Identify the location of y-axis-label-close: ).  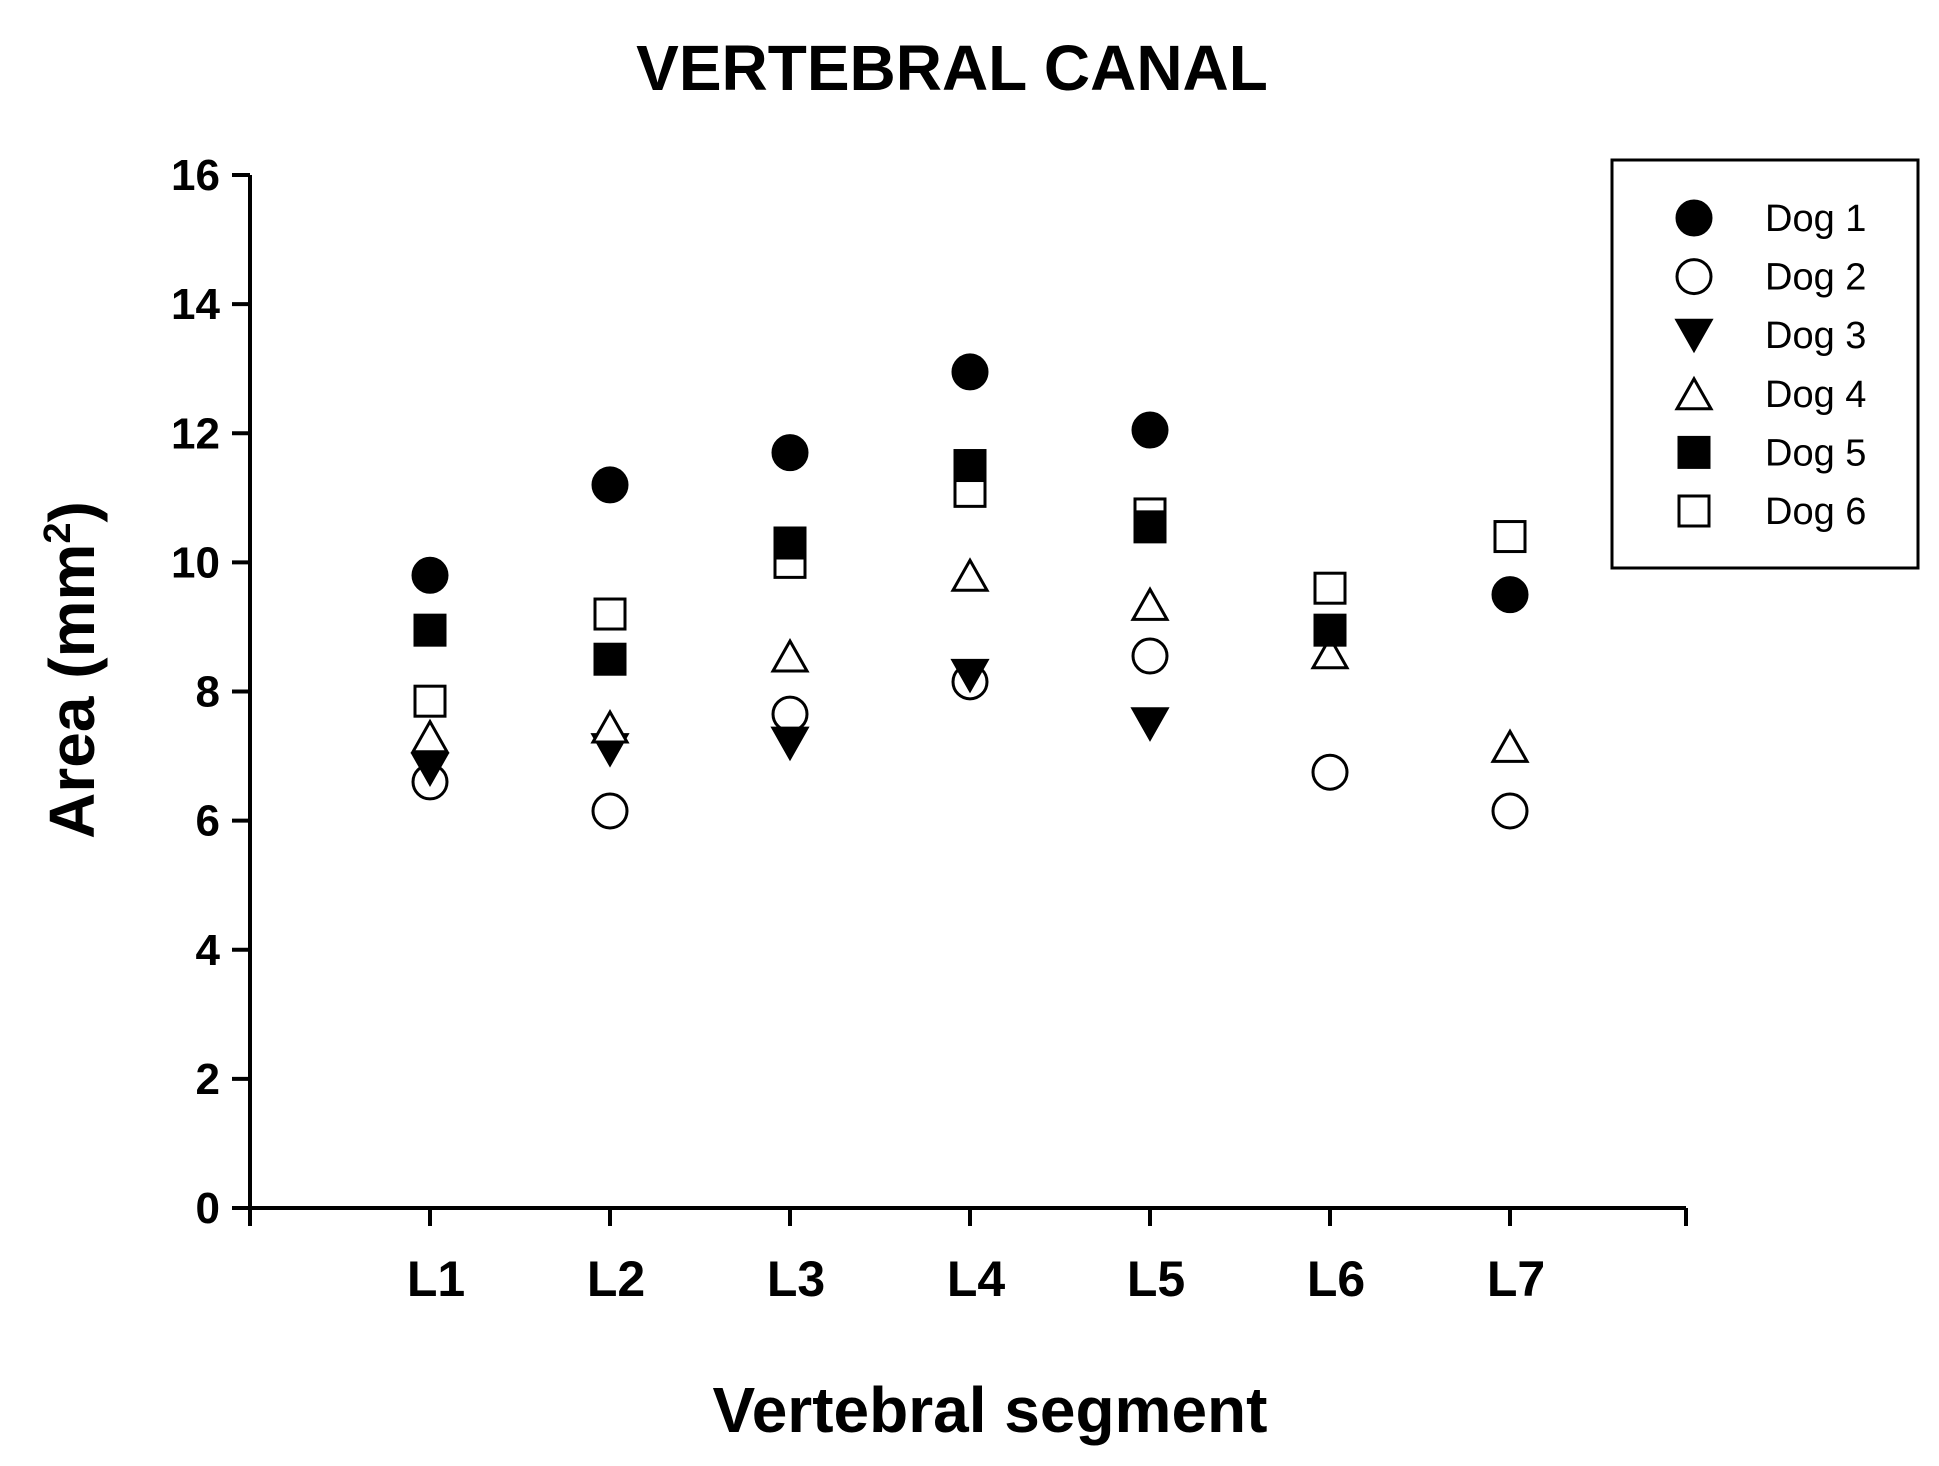
(72, 511).